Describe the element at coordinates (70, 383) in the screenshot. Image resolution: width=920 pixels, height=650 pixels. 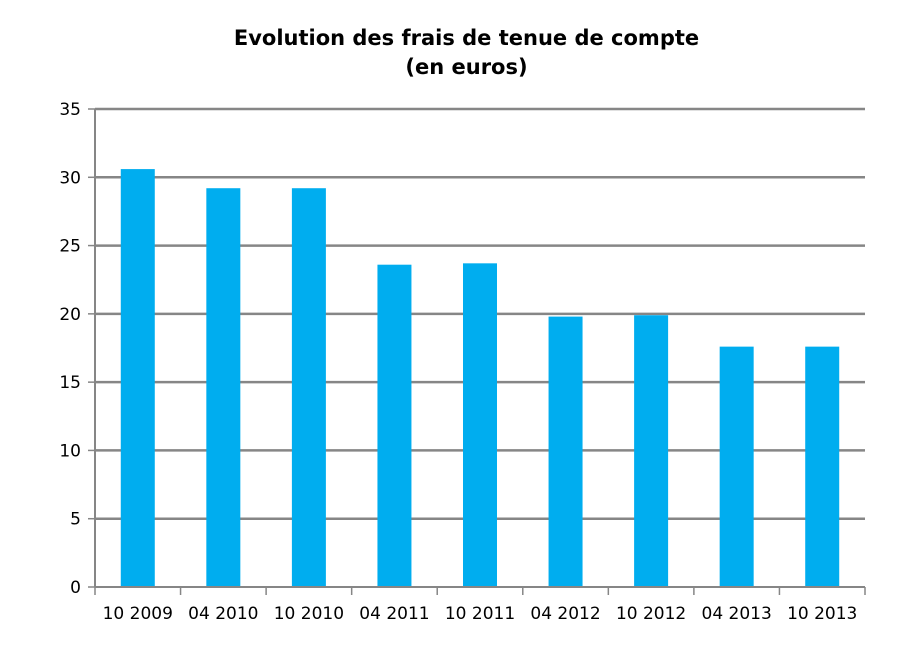
I see `y-tick-label-3: 15` at that location.